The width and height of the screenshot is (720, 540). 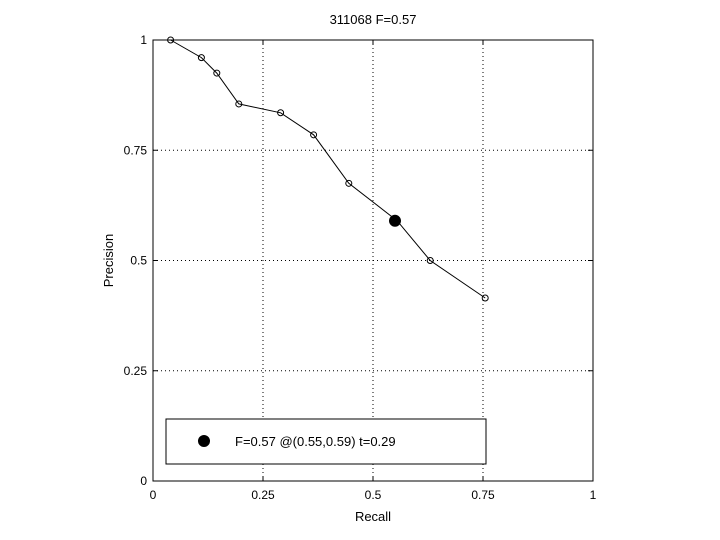 What do you see at coordinates (315, 441) in the screenshot?
I see `legend-entry-label: F=0.57 @(0.55,0.59) t=0.29` at bounding box center [315, 441].